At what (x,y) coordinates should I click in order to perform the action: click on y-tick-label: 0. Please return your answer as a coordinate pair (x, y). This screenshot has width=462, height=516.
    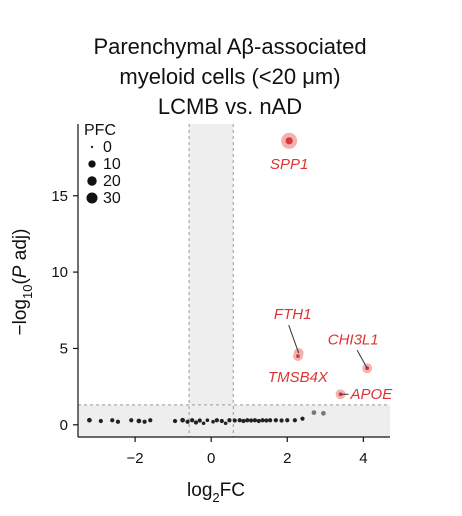
    Looking at the image, I should click on (64, 425).